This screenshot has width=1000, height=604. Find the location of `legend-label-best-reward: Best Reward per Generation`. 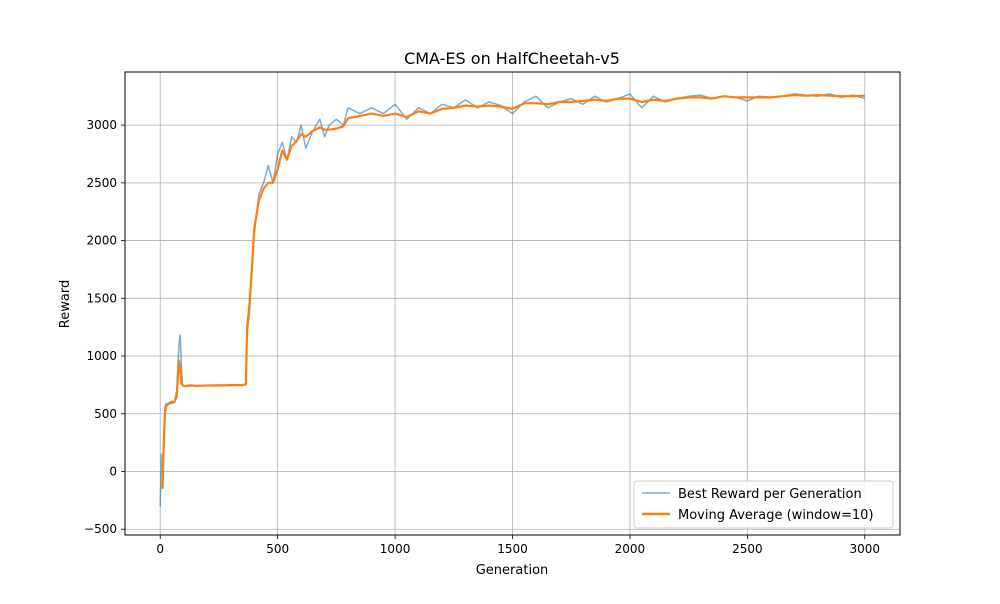

legend-label-best-reward: Best Reward per Generation is located at coordinates (770, 494).